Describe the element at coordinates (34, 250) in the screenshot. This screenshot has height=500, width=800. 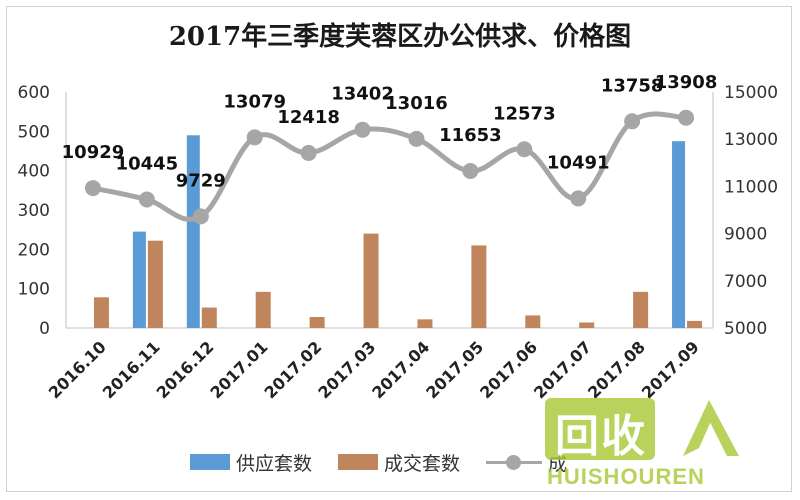
I see `y-left-tick-label: 200` at that location.